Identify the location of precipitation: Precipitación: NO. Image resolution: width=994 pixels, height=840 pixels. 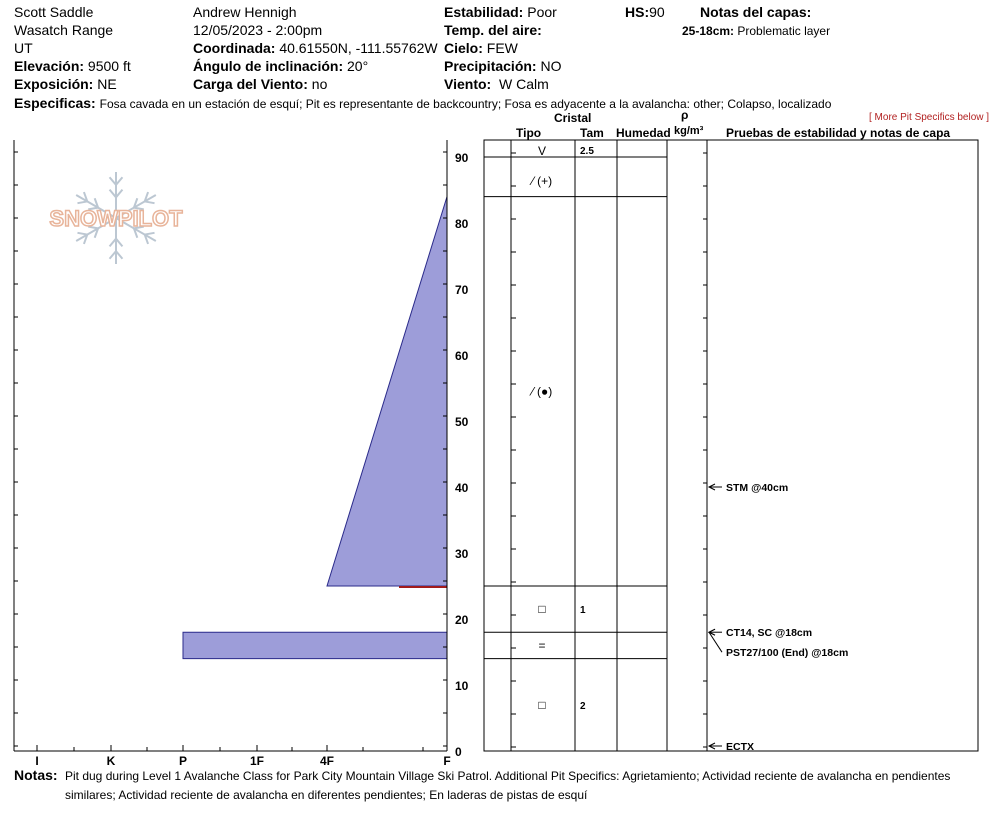
(503, 66).